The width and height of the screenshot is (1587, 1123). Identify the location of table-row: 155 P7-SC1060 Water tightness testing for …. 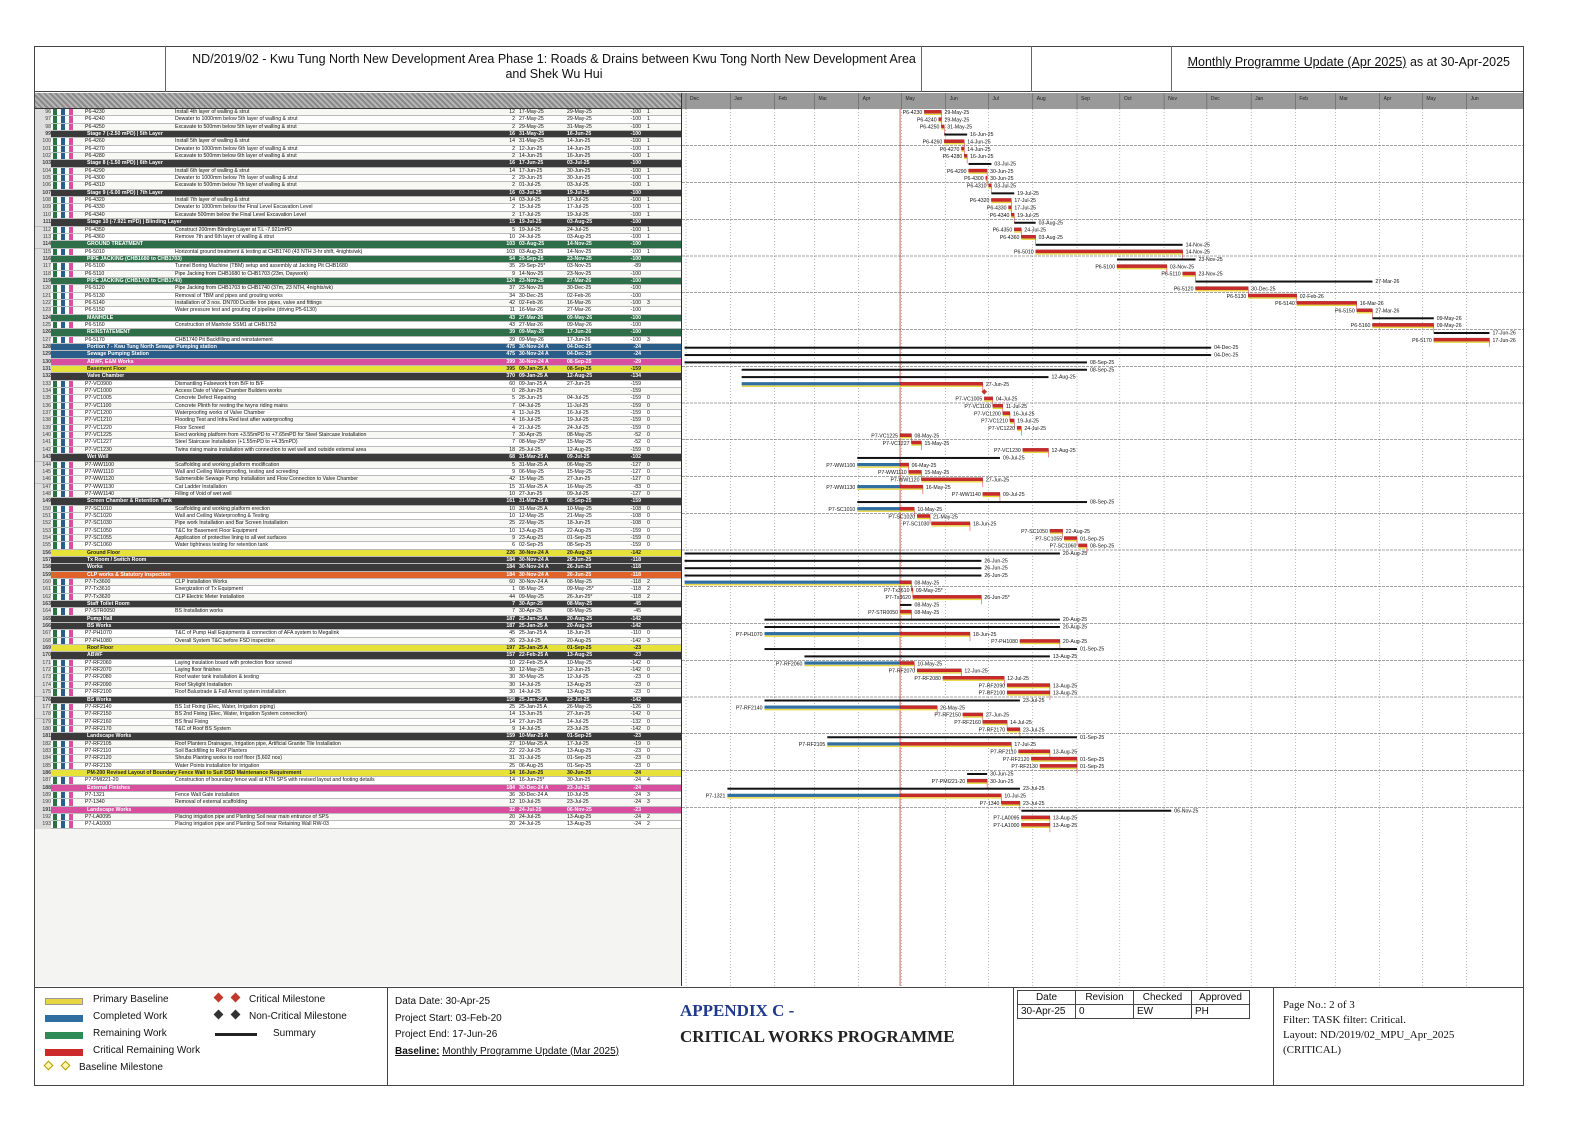
(358, 546).